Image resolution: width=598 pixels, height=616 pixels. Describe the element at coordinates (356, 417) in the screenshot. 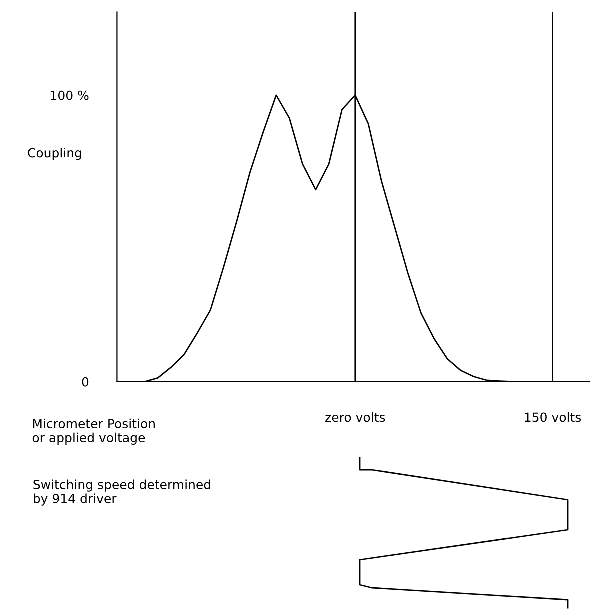

I see `x-tick-label: zero volts` at that location.